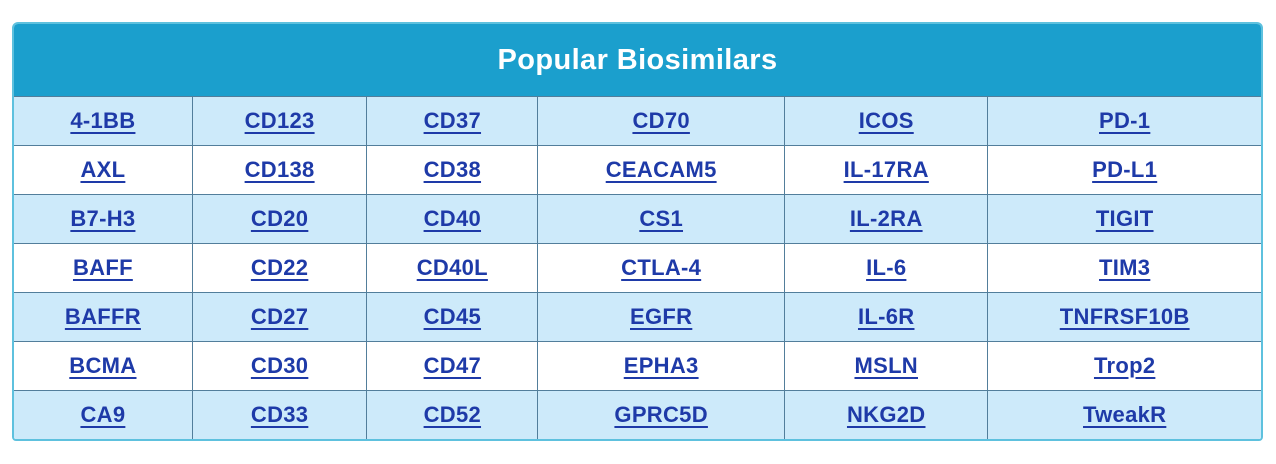  I want to click on biosimilar-link: CD38, so click(452, 169).